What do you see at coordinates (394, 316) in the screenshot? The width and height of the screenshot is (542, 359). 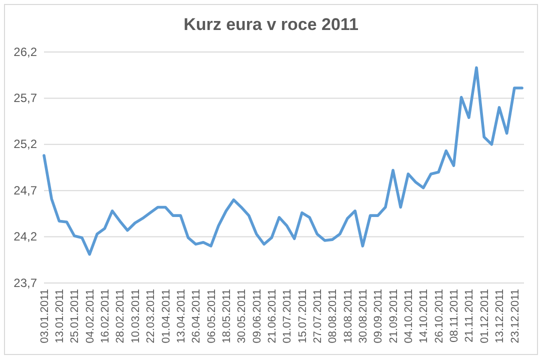 I see `x-tick-label: 21.09.2011` at bounding box center [394, 316].